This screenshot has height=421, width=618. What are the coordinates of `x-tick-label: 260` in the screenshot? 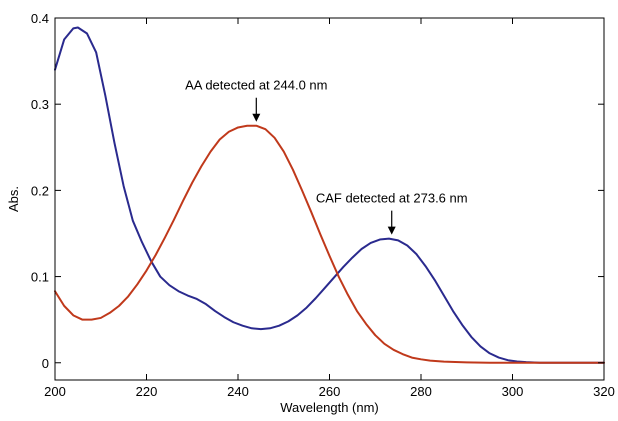 It's located at (330, 391).